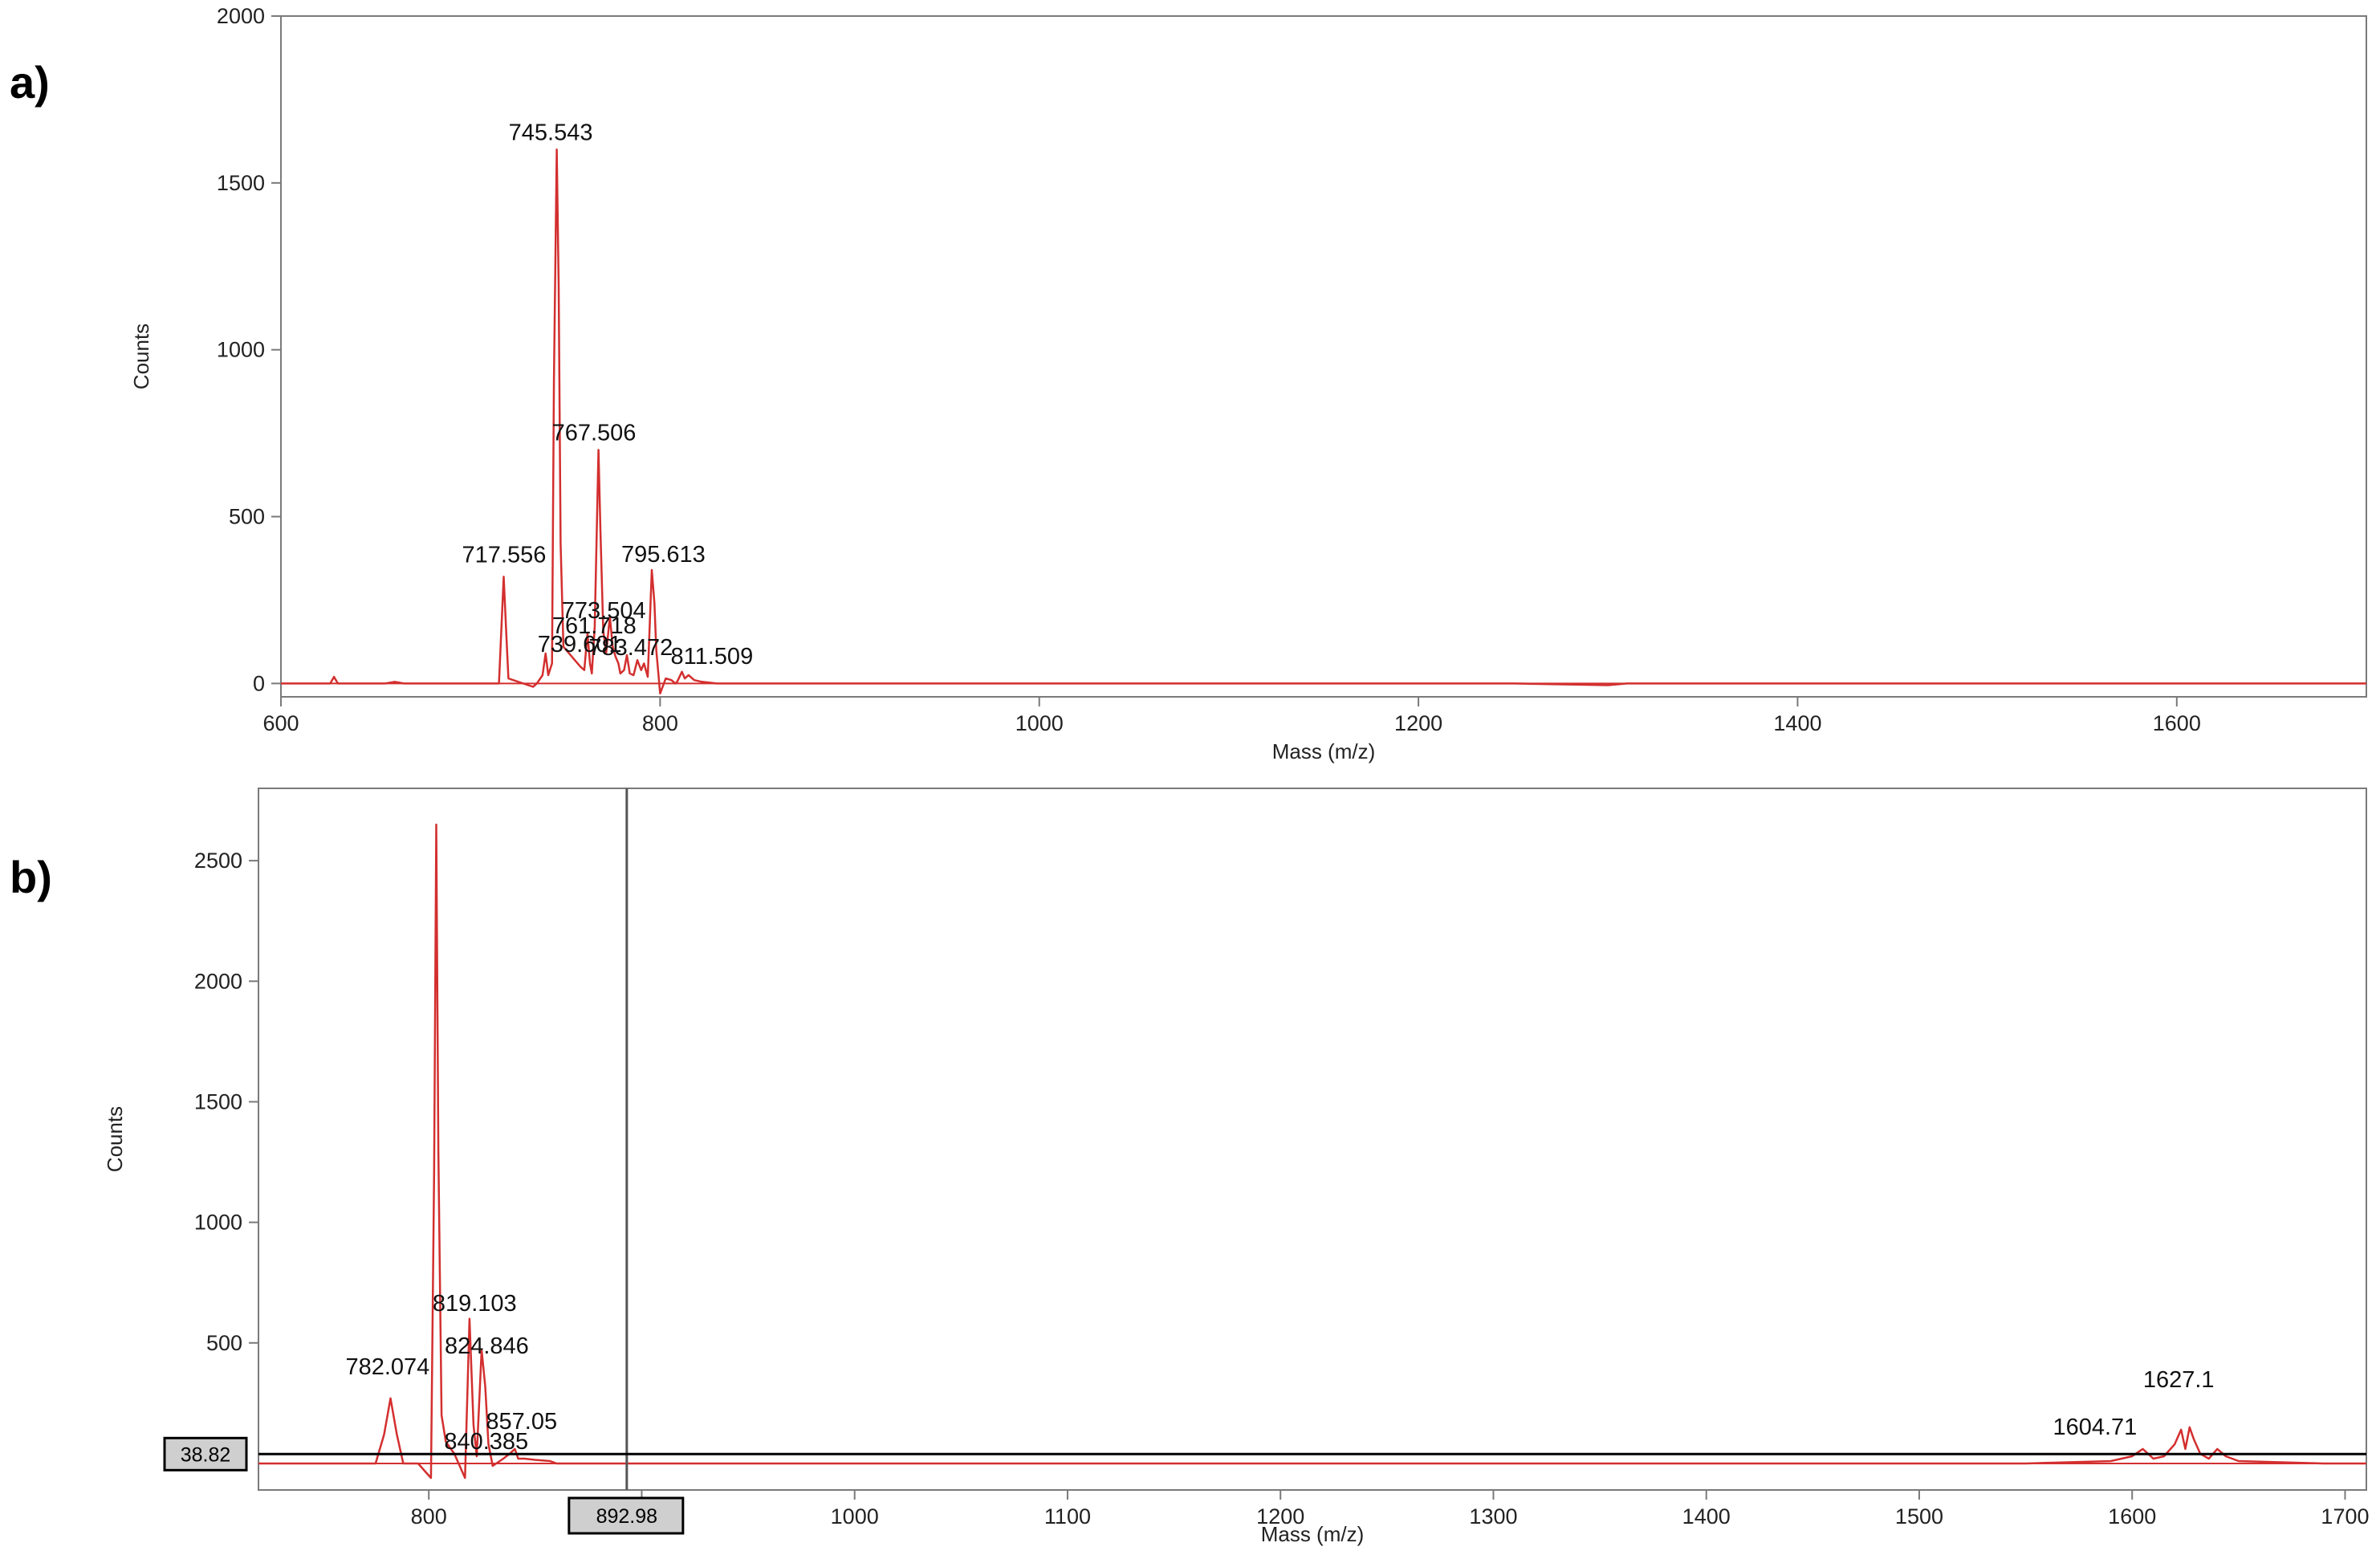 Image resolution: width=2380 pixels, height=1555 pixels. I want to click on peak-label: 840.385, so click(486, 1442).